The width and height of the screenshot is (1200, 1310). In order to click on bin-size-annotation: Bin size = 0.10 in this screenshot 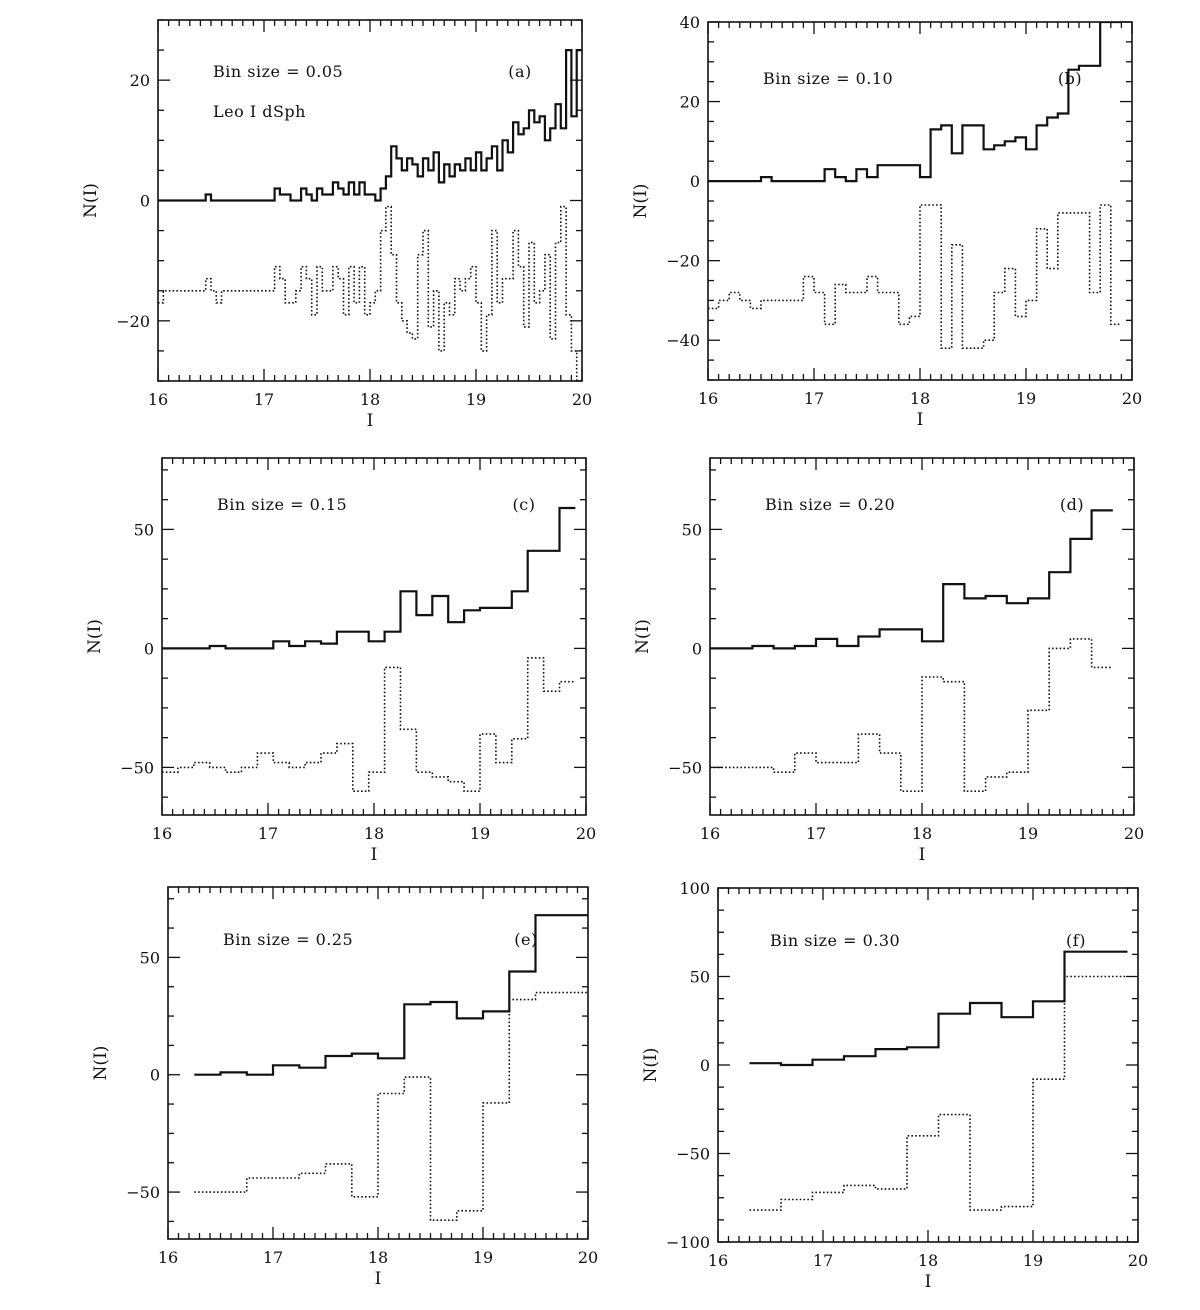, I will do `click(828, 78)`.